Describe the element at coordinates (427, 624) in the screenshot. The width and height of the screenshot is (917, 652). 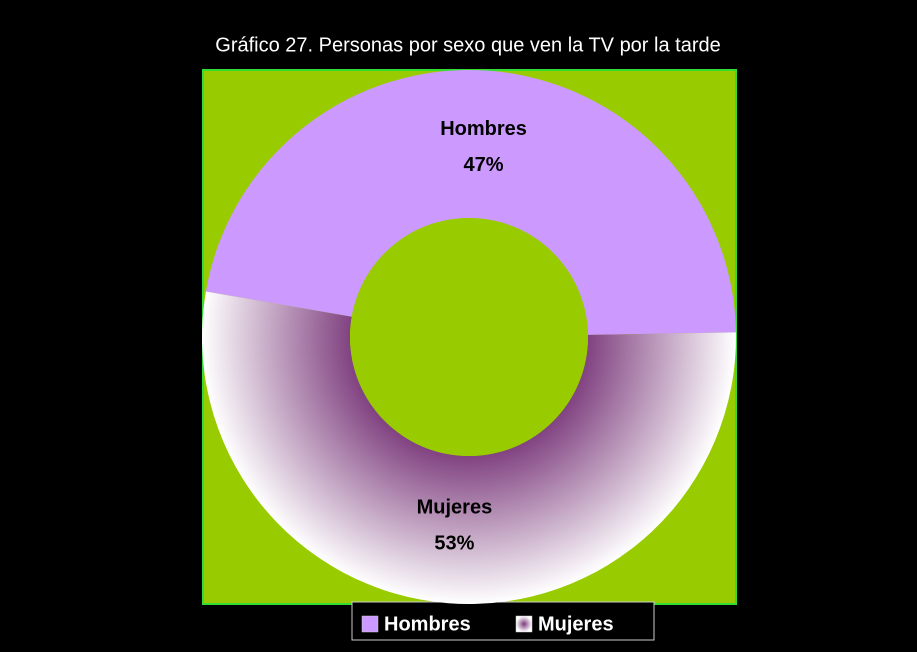
I see `legend-label: Hombres` at that location.